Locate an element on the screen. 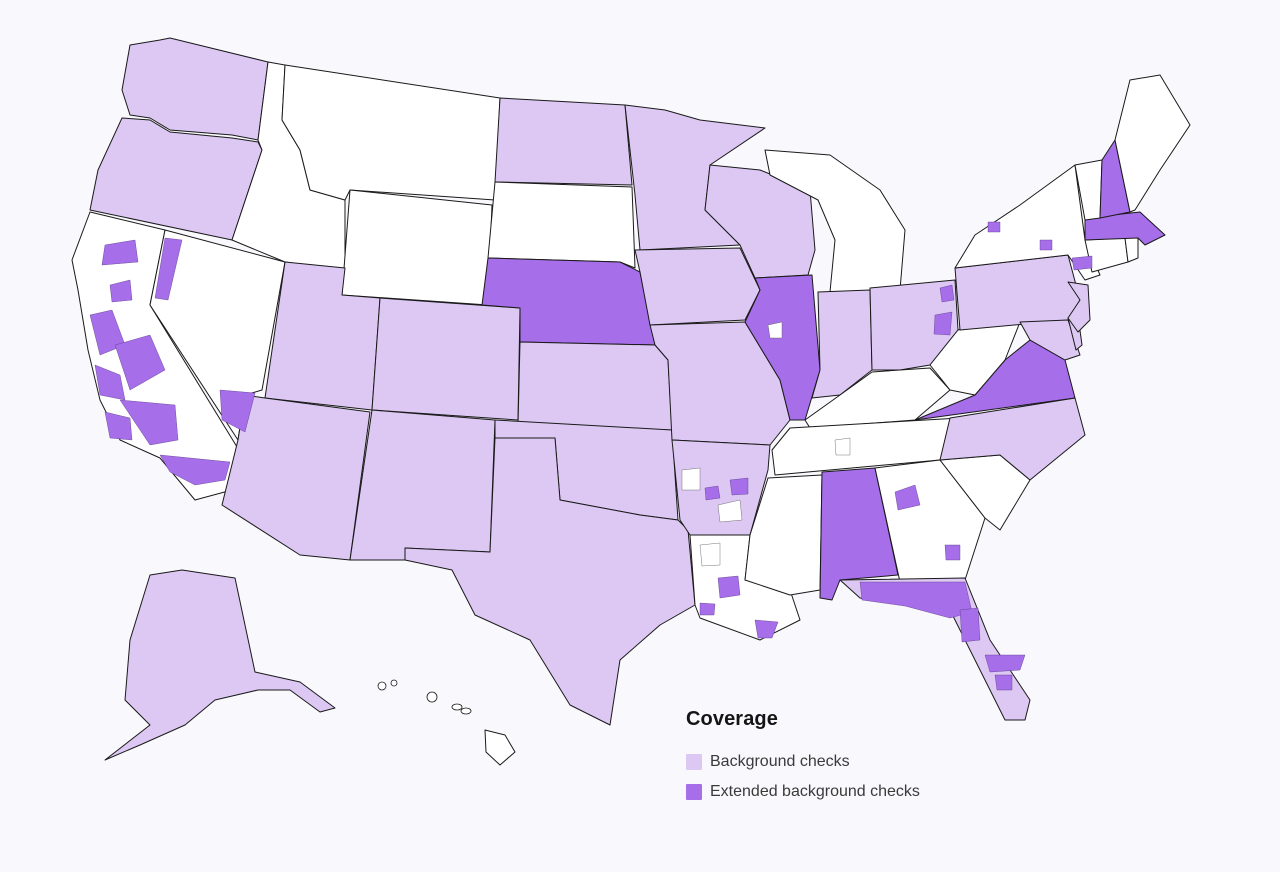 The image size is (1280, 872). legend-swatch-basic is located at coordinates (694, 762).